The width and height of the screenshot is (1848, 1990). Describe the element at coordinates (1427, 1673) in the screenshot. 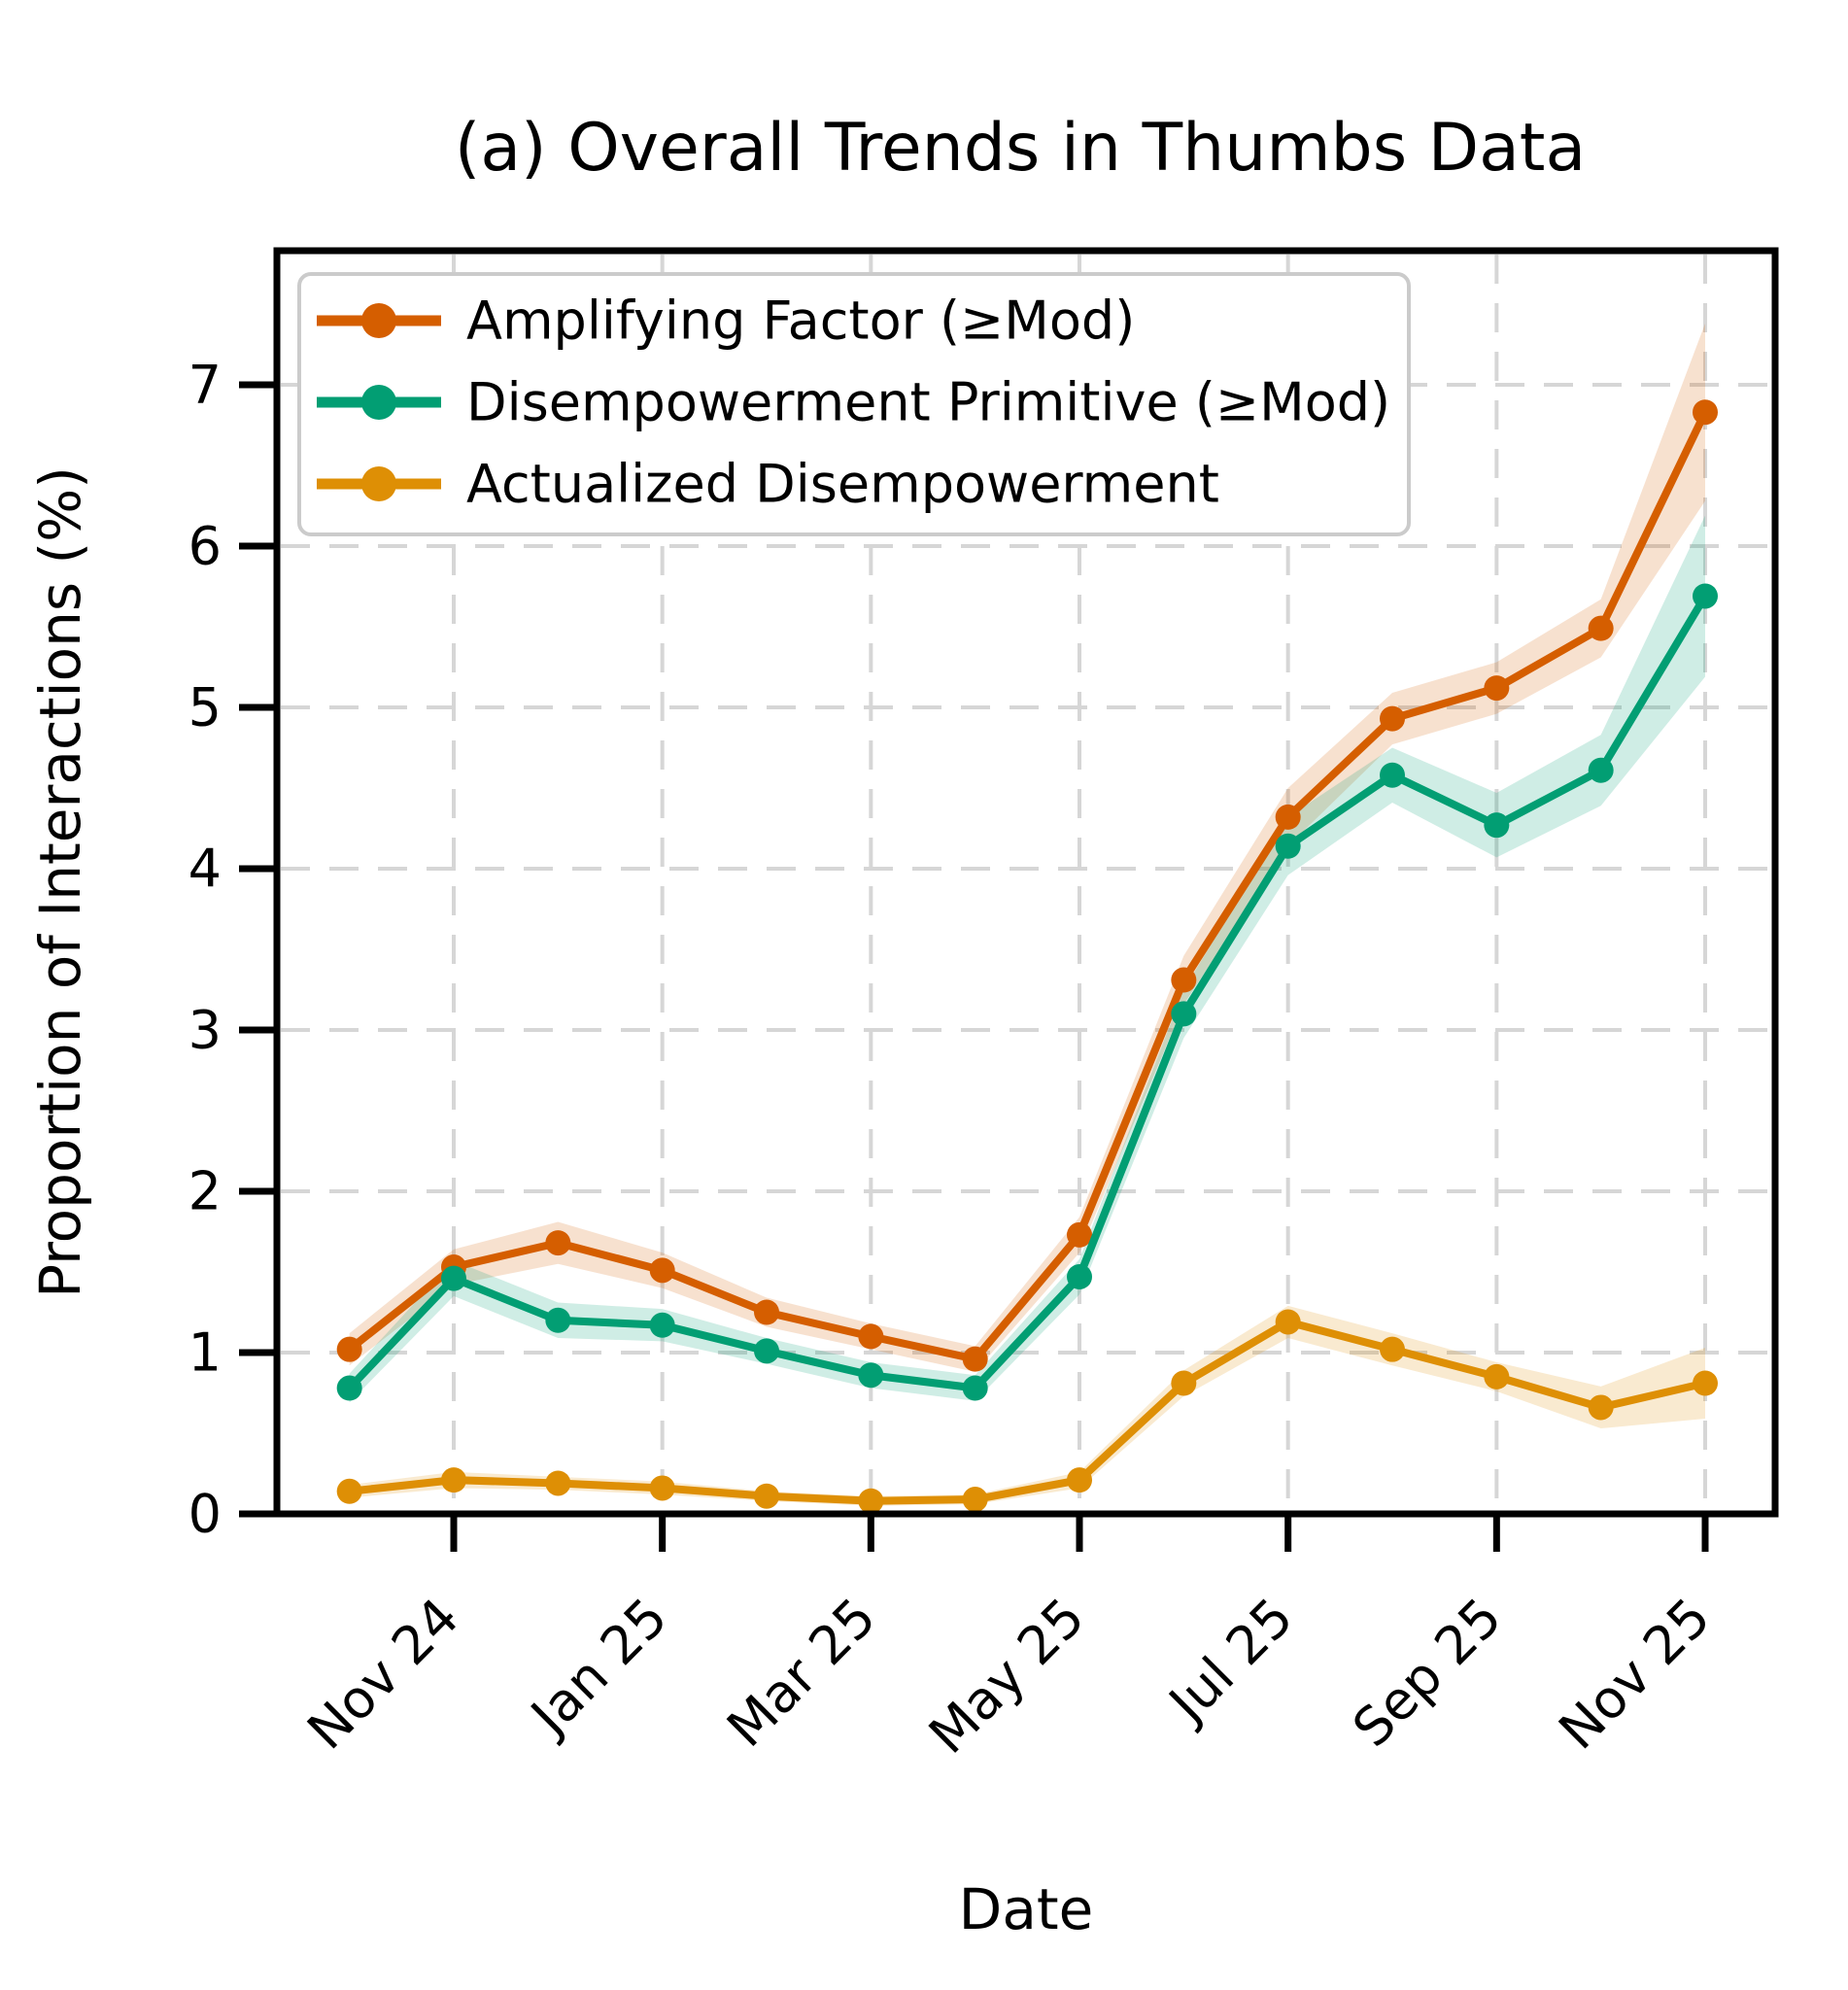

I see `x-tick-label: Sep 25` at that location.